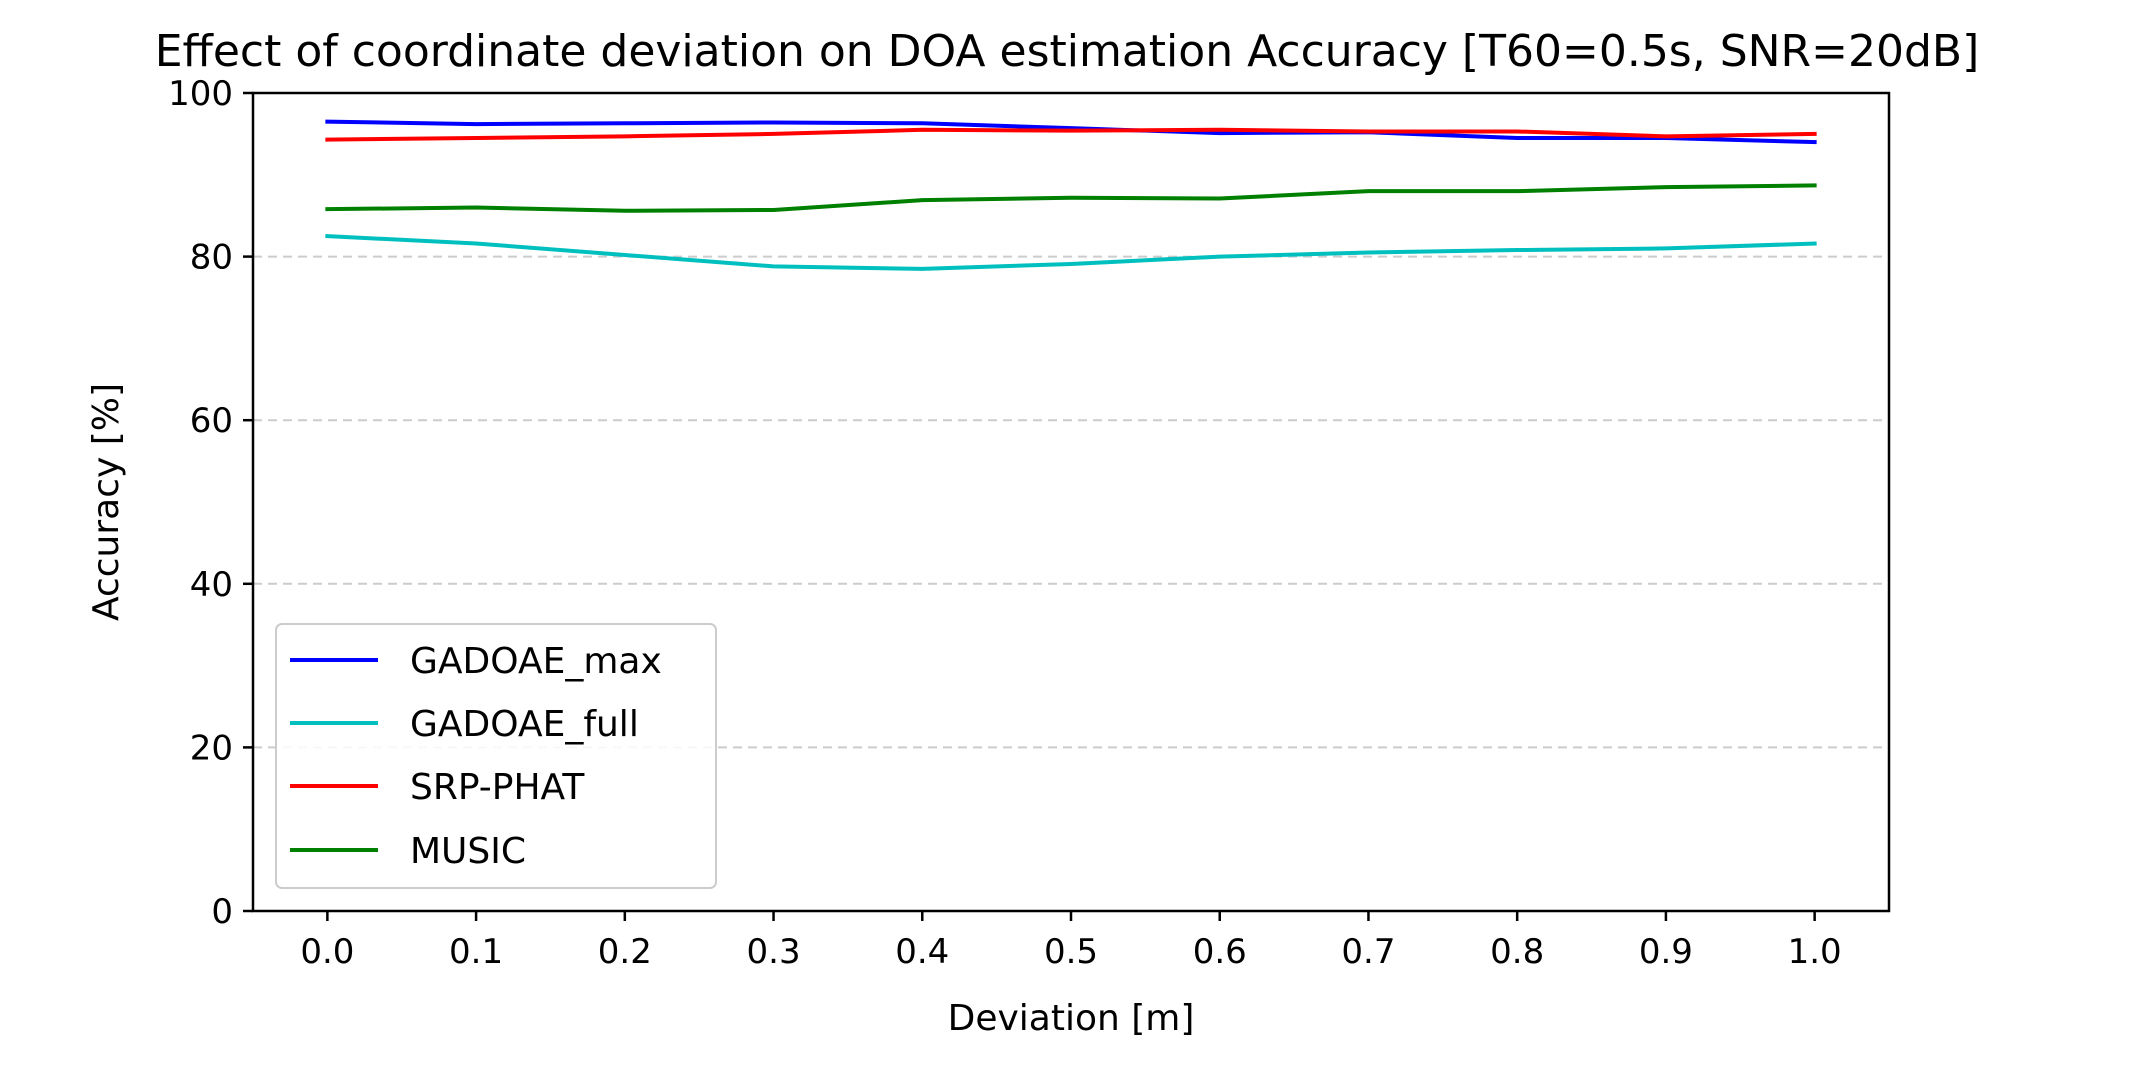  I want to click on series-line-gadoae-full, so click(1071, 252).